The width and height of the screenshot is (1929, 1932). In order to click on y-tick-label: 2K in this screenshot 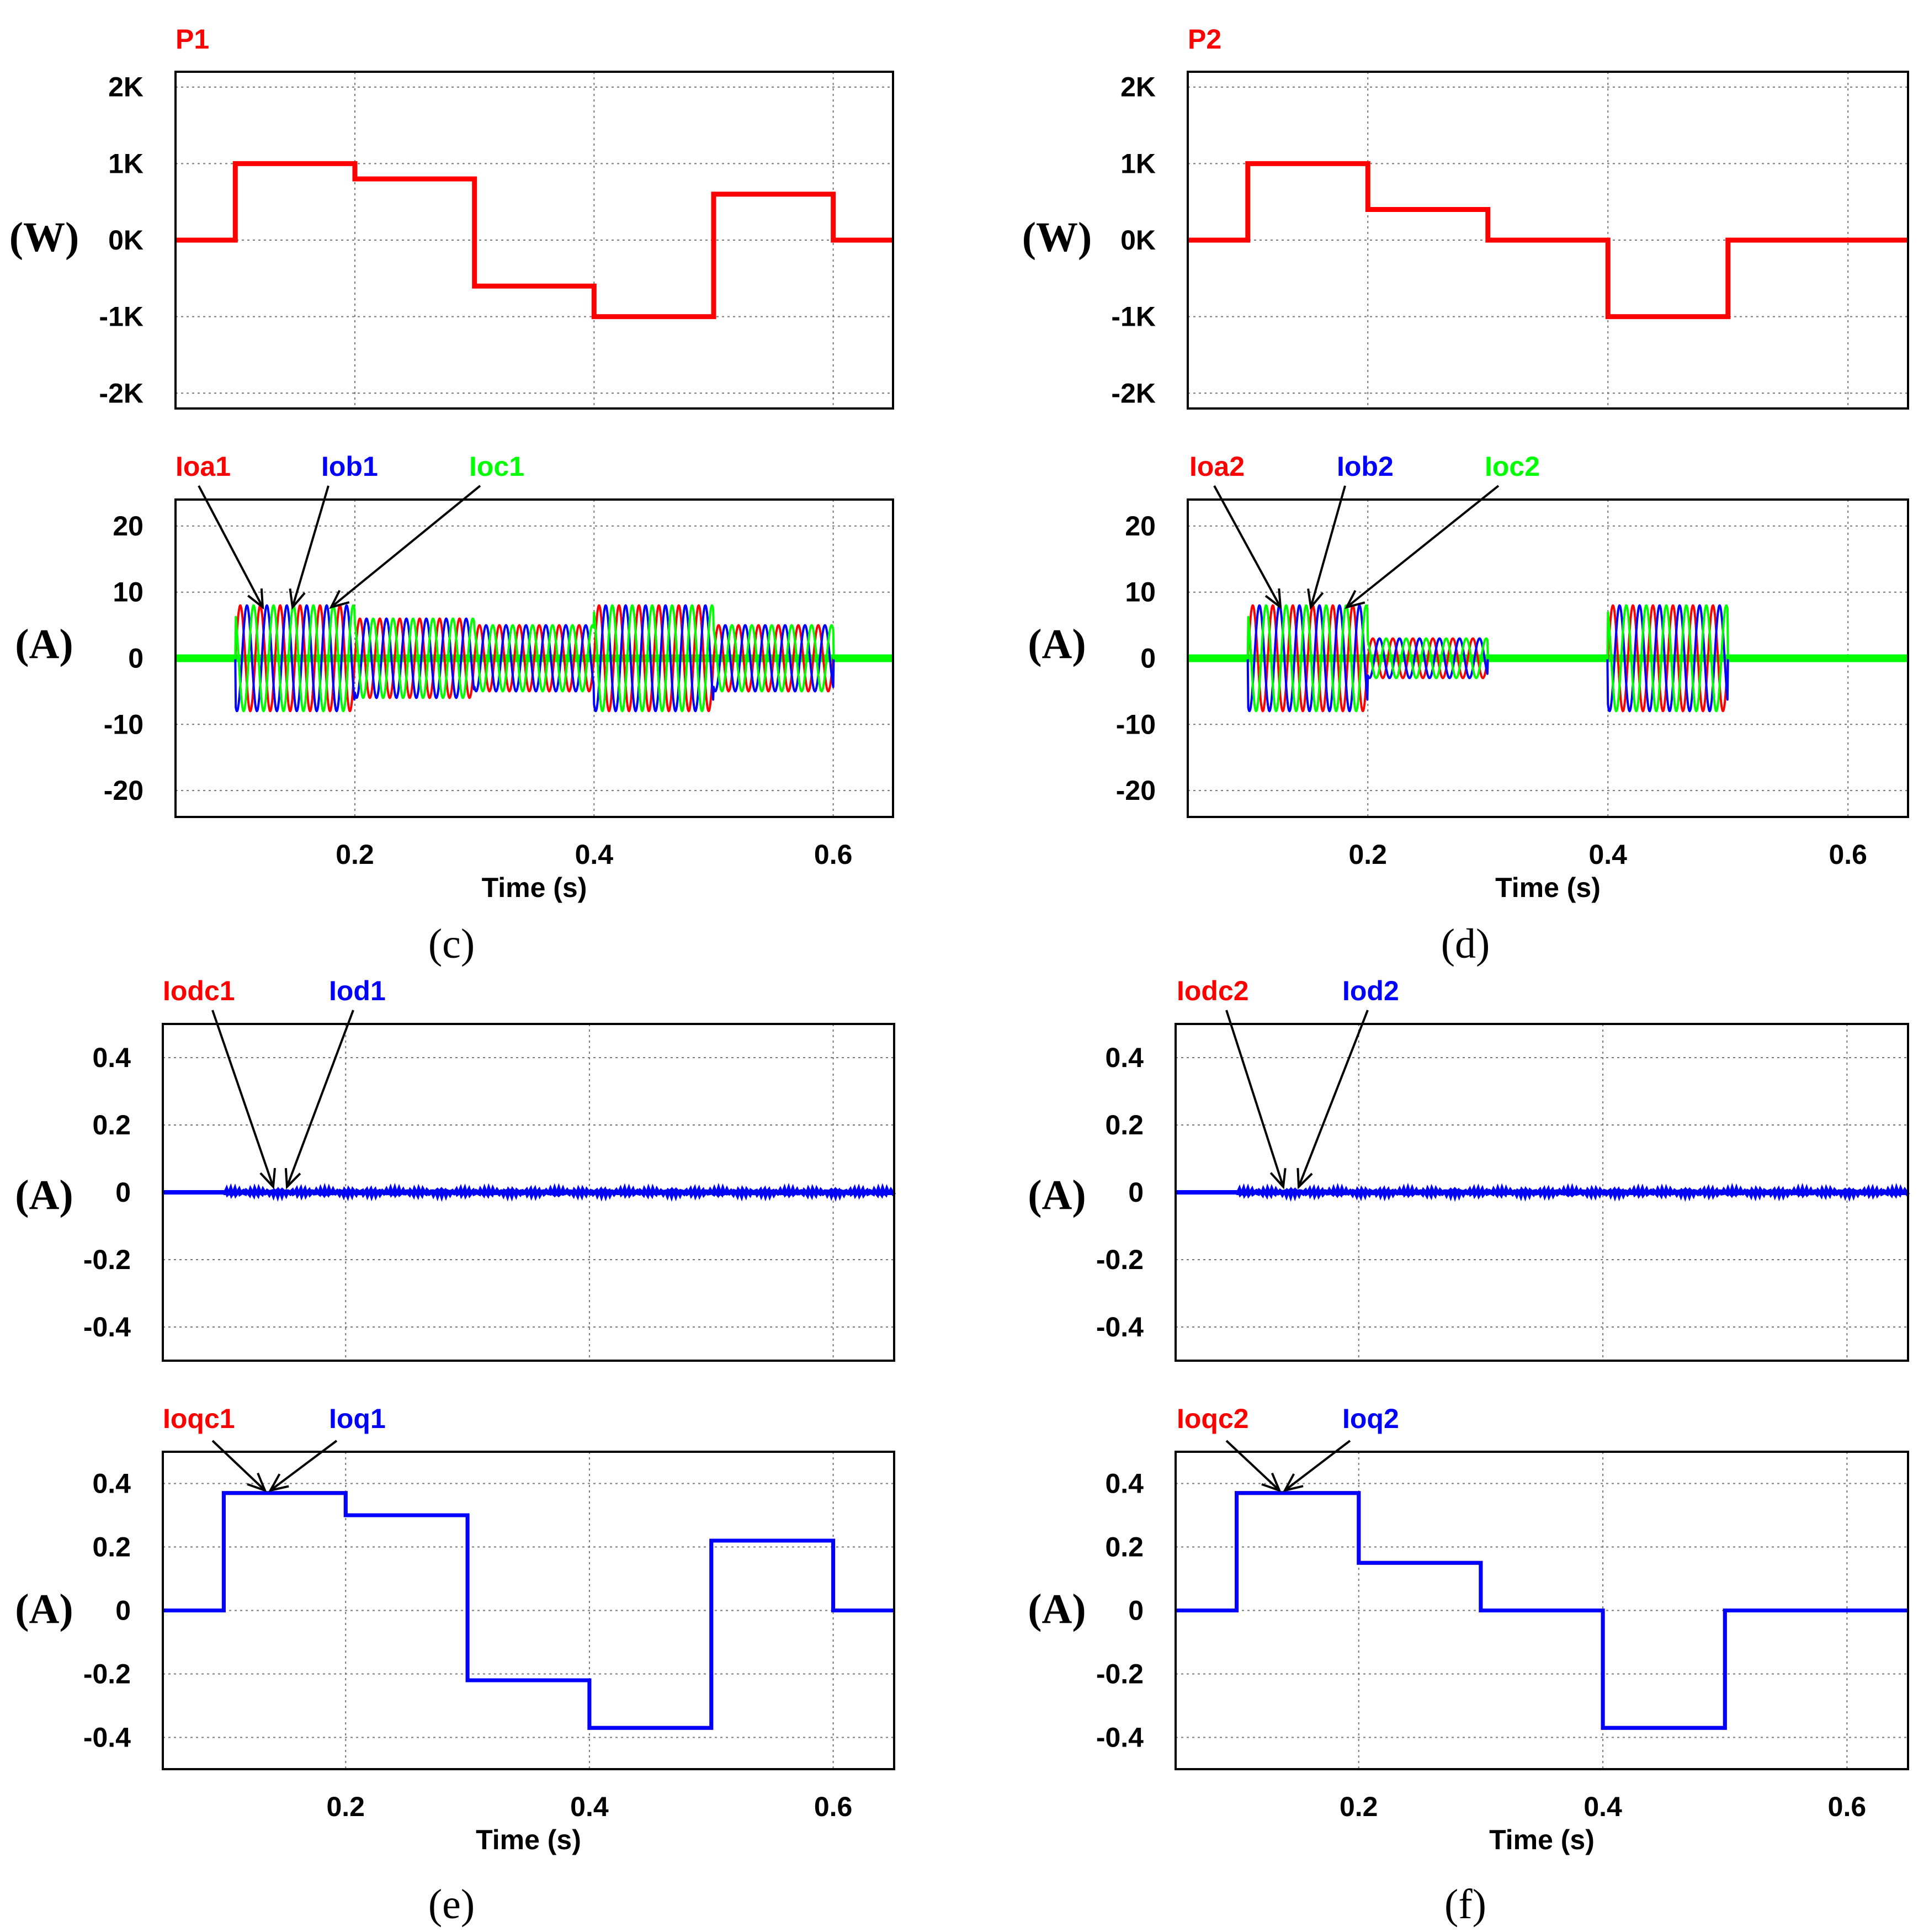, I will do `click(1138, 87)`.